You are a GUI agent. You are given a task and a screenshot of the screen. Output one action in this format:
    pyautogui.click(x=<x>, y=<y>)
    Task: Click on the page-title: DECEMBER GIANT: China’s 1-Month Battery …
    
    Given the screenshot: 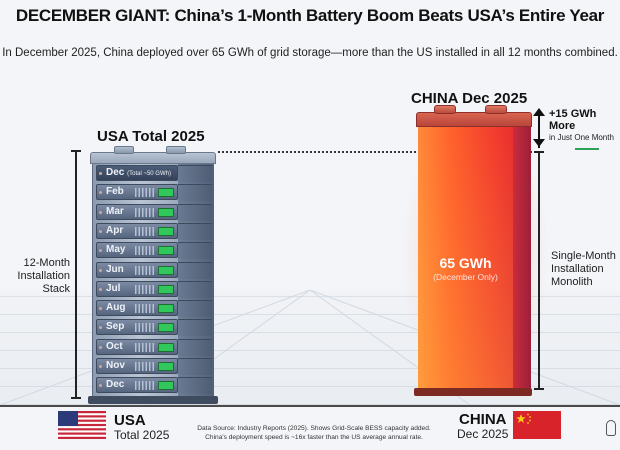 What is the action you would take?
    pyautogui.click(x=310, y=15)
    